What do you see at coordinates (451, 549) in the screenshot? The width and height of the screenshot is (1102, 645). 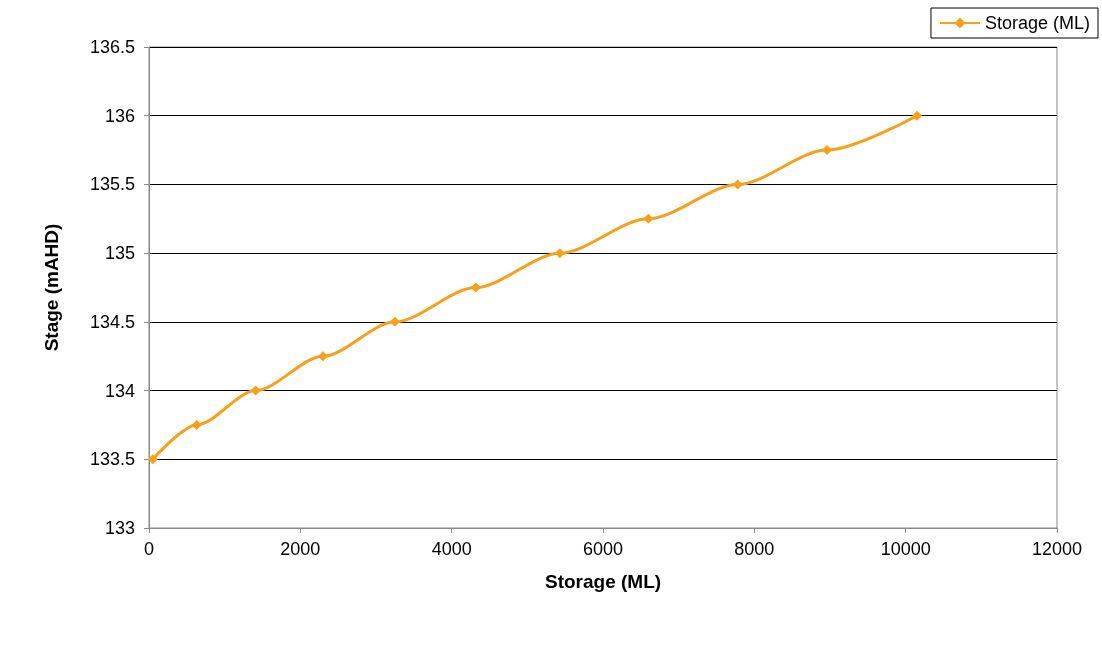 I see `x-tick-label: 4000` at bounding box center [451, 549].